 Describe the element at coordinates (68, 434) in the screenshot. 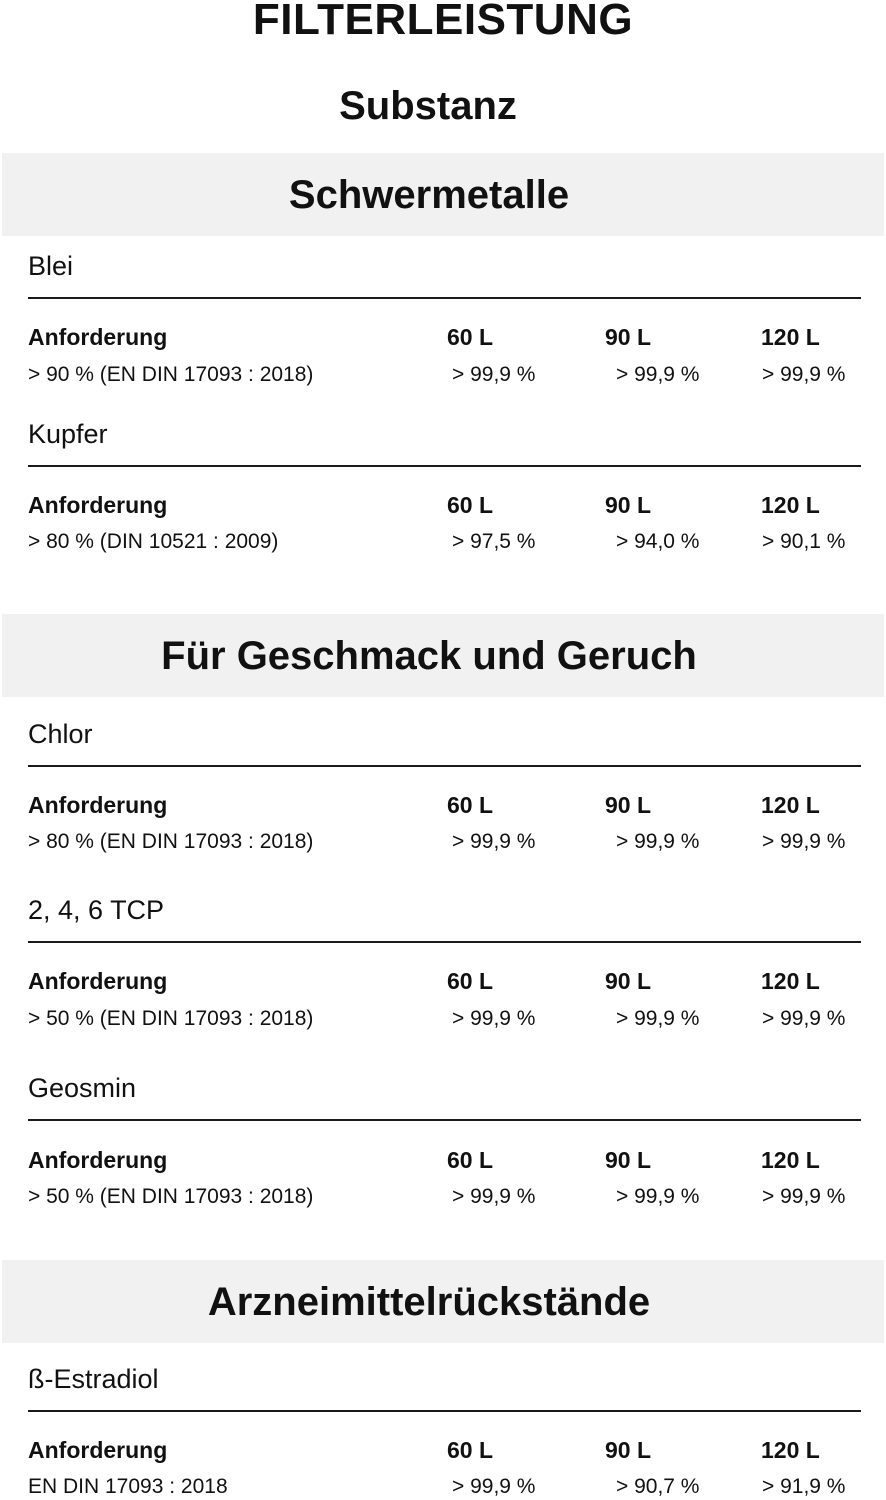

I see `substance-name: Kupfer` at that location.